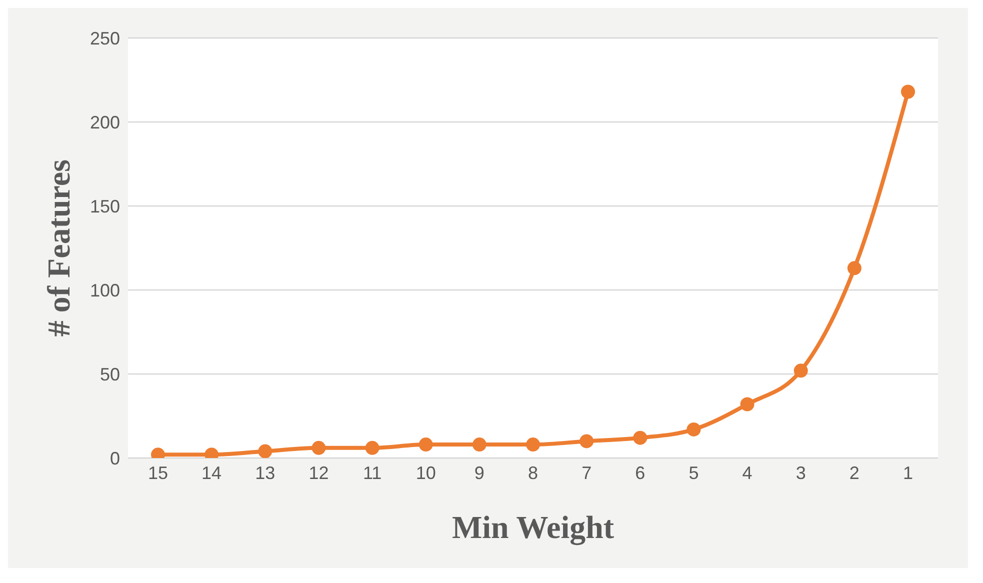  I want to click on x-tick-label: 11, so click(372, 472).